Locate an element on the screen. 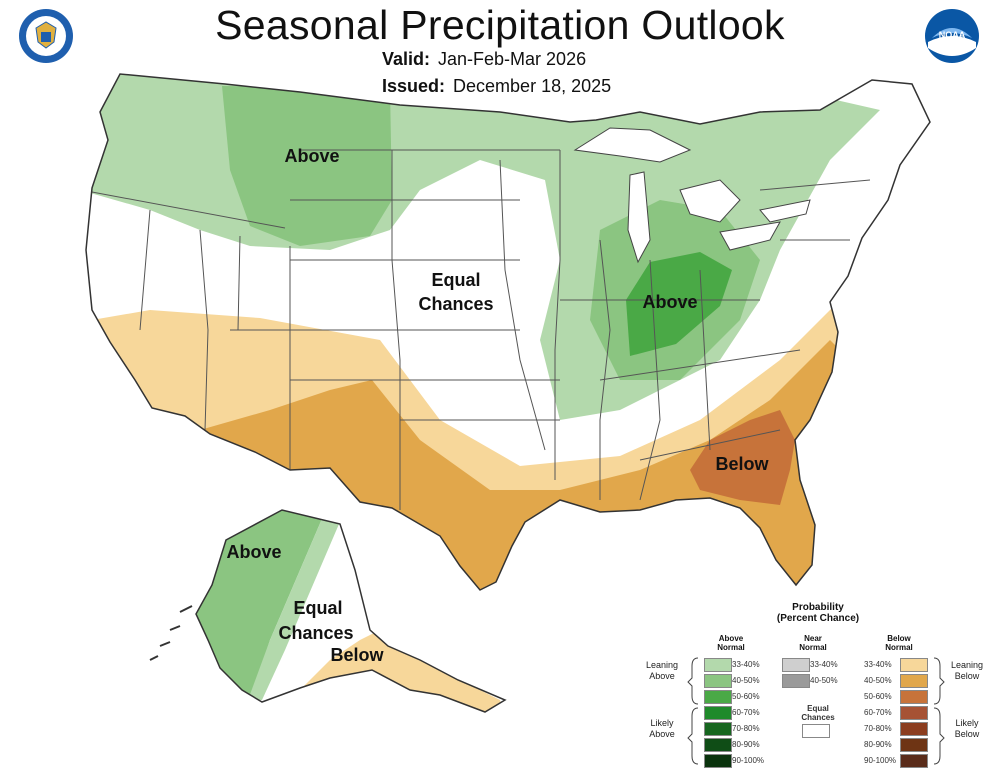 This screenshot has height=769, width=1000. label-chances: Chances is located at coordinates (455, 304).